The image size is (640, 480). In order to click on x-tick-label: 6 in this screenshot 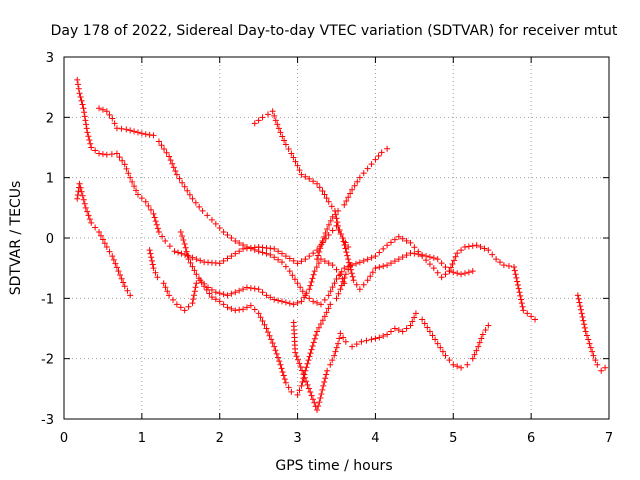, I will do `click(531, 438)`.